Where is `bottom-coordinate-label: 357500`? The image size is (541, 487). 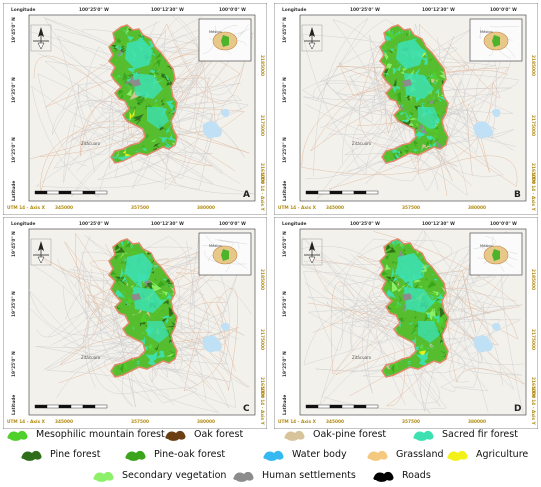 bottom-coordinate-label: 357500 is located at coordinates (140, 208).